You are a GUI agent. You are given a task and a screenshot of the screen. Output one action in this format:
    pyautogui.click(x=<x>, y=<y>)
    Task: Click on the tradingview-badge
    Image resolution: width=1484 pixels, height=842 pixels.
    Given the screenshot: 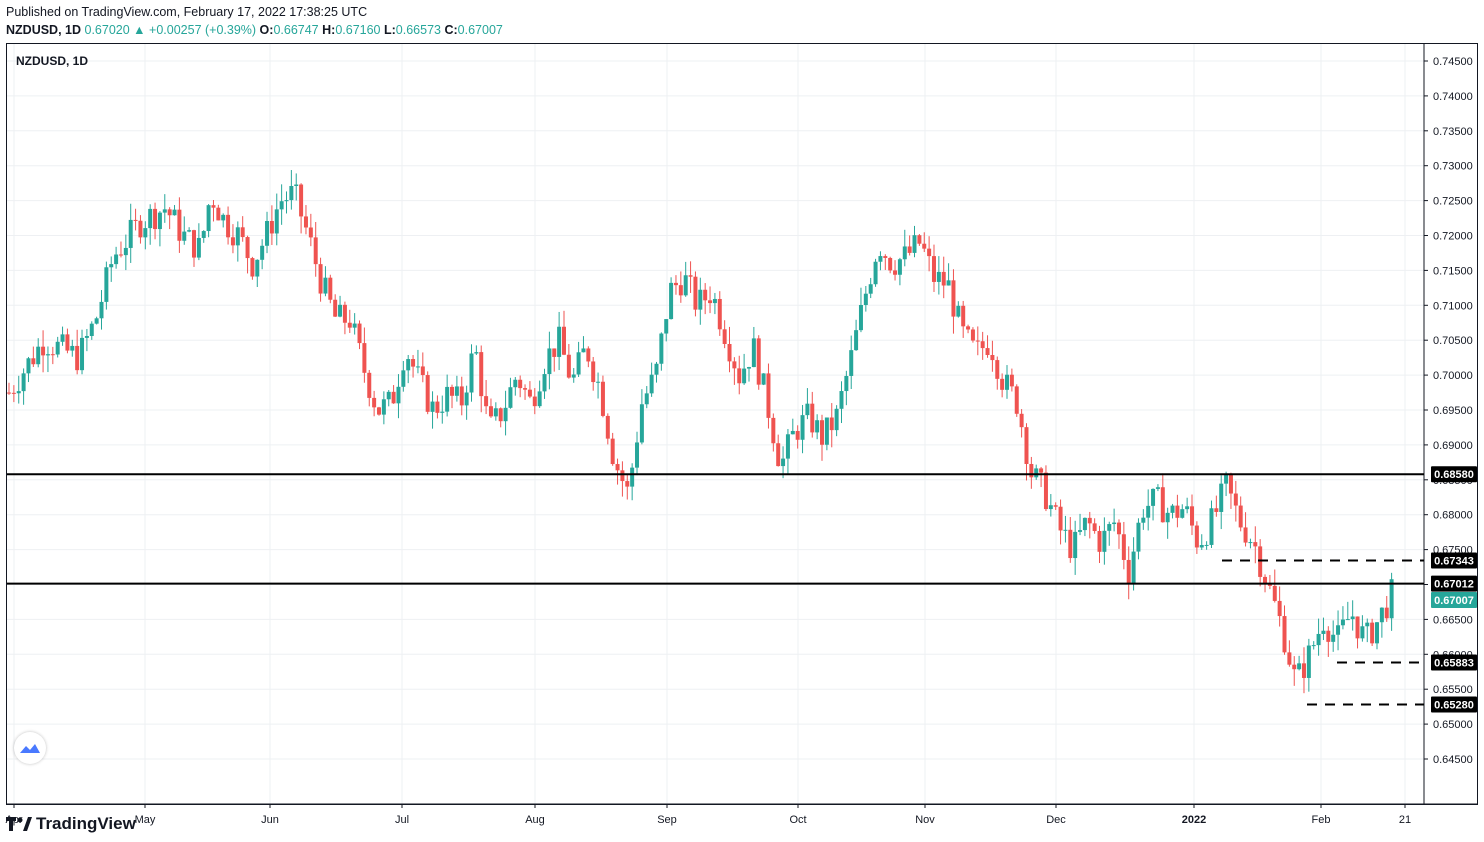 What is the action you would take?
    pyautogui.click(x=30, y=748)
    